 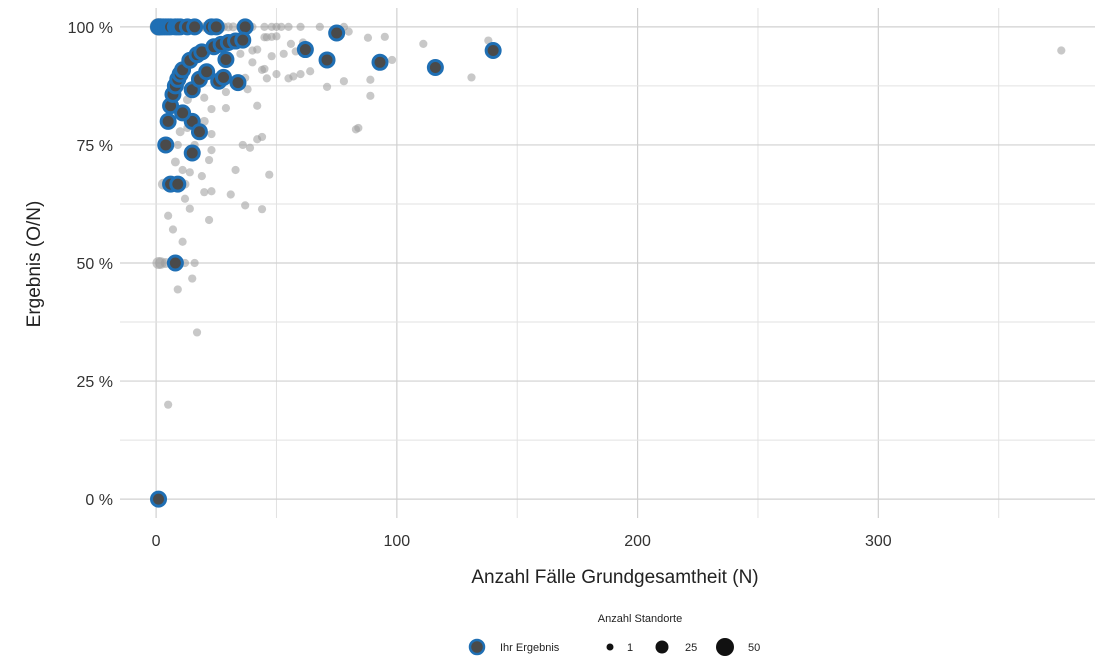 I want to click on y-tick-label: 100 %, so click(x=90, y=28).